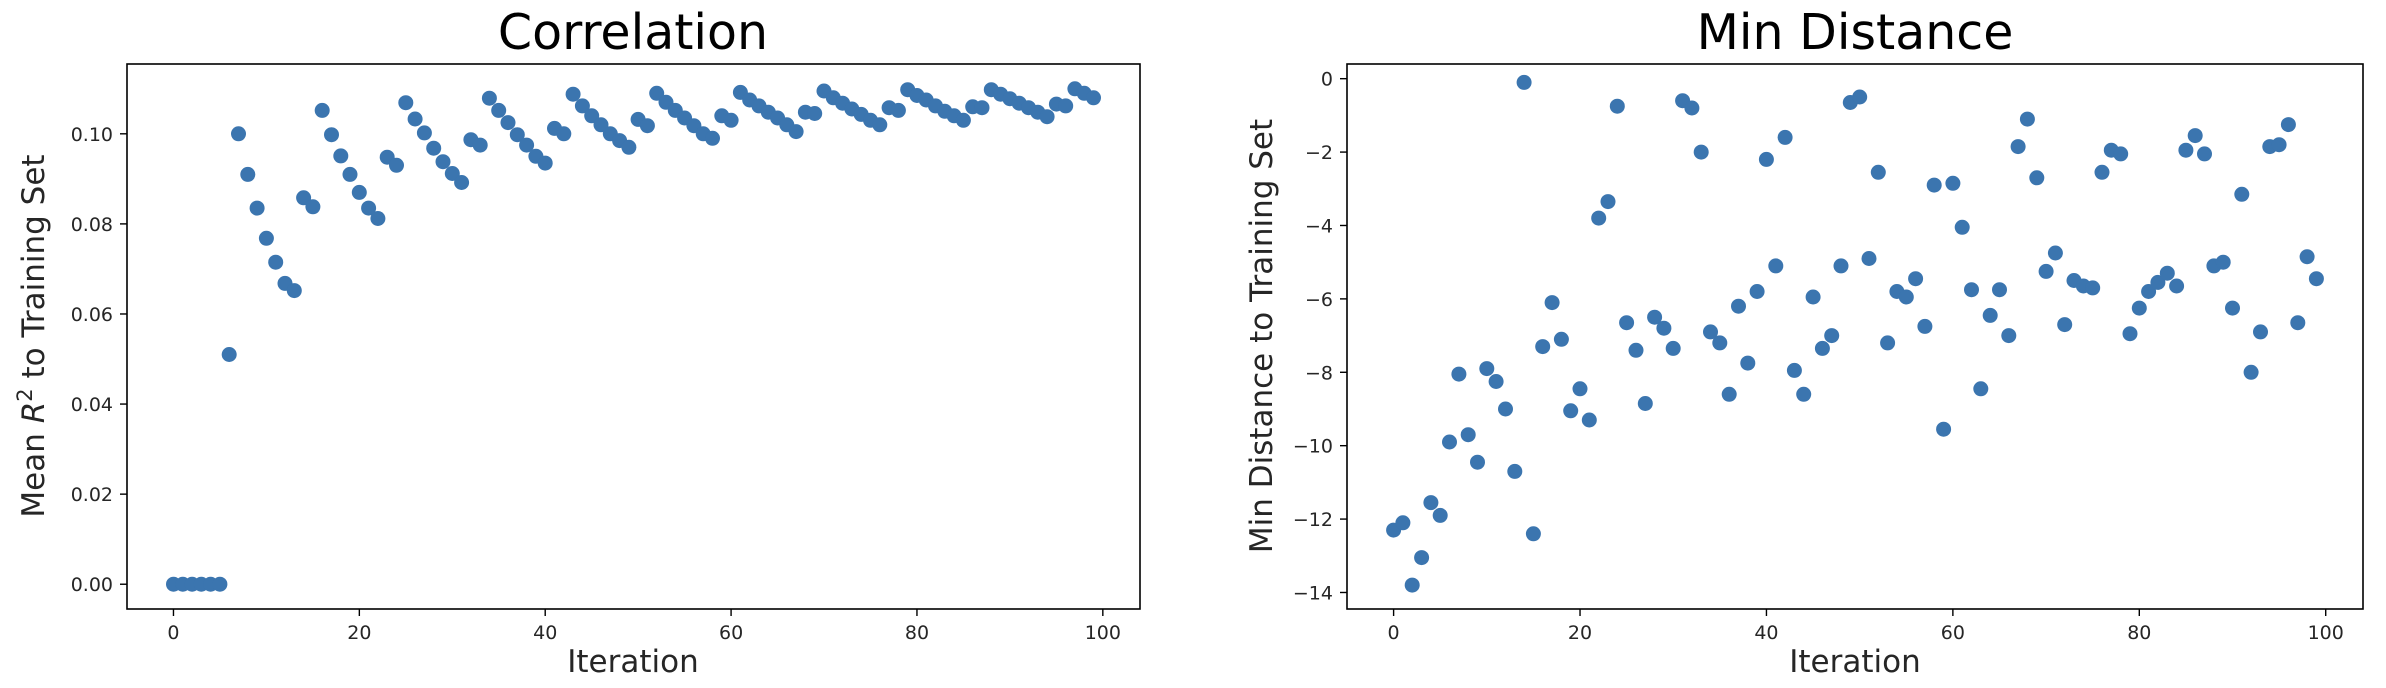 The height and width of the screenshot is (688, 2386). What do you see at coordinates (2139, 633) in the screenshot?
I see `min-distance-x-tick-label: 80` at bounding box center [2139, 633].